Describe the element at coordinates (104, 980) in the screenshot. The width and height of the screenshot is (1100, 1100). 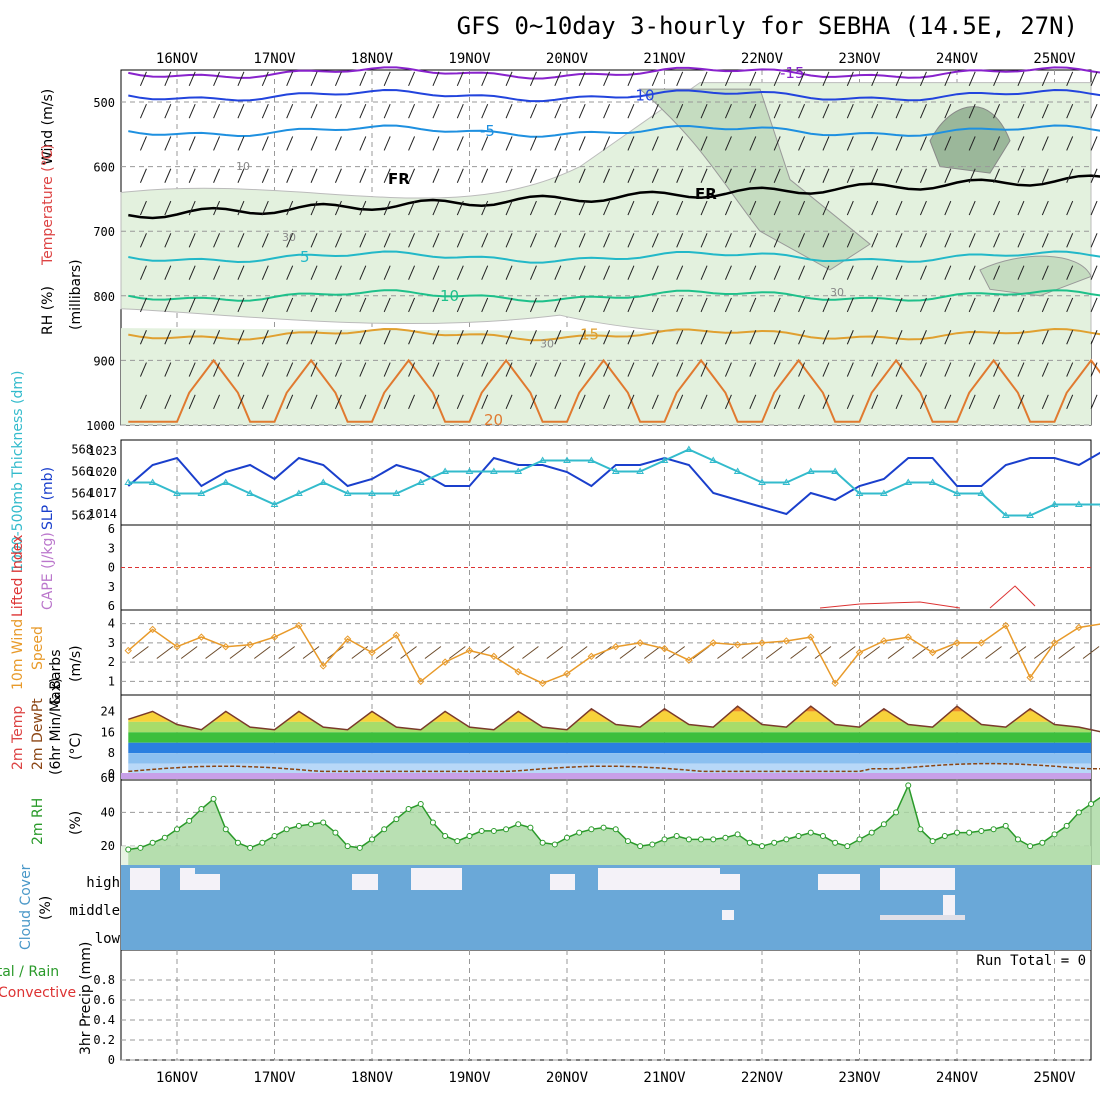
I see `precip-tick-label: 0.8` at that location.